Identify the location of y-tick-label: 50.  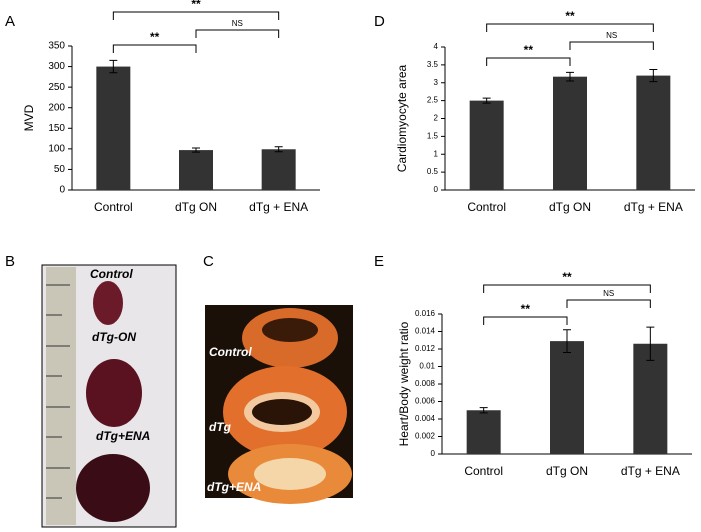
(60, 169).